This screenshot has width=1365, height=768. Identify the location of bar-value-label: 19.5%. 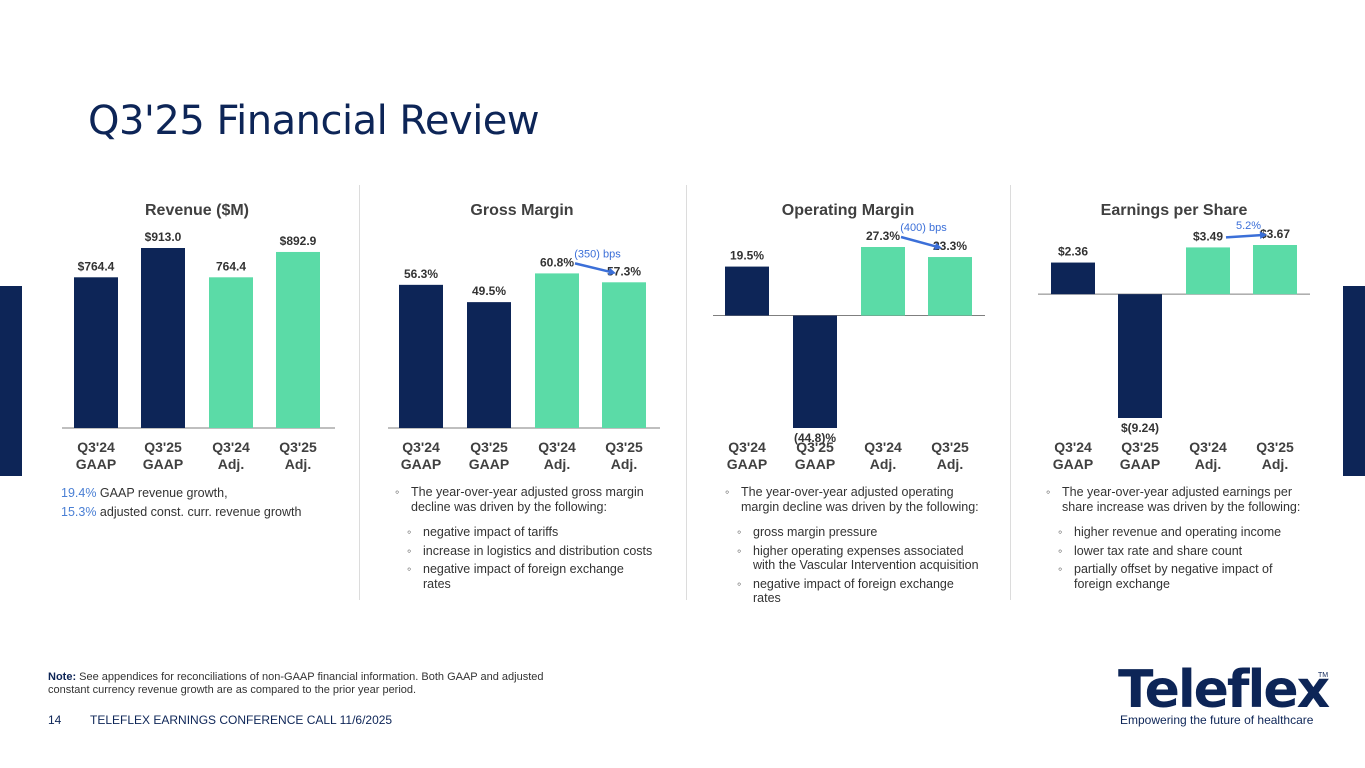
(747, 256).